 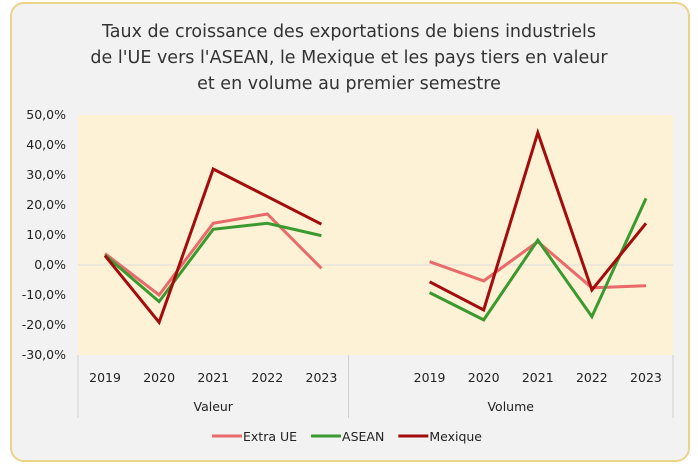 What do you see at coordinates (455, 436) in the screenshot?
I see `legend-label: Mexique` at bounding box center [455, 436].